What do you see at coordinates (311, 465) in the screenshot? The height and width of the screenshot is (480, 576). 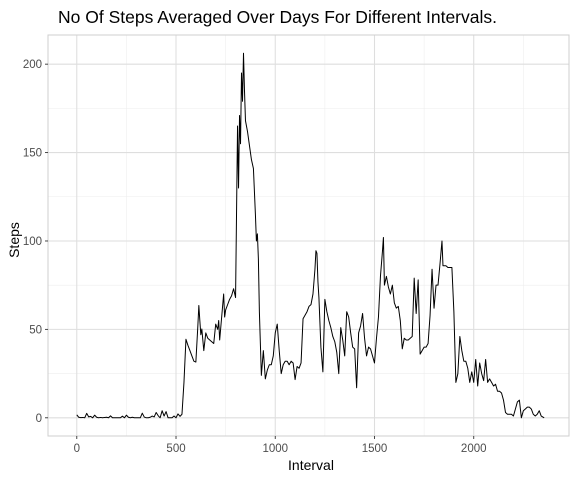 I see `x-axis-title: Interval` at bounding box center [311, 465].